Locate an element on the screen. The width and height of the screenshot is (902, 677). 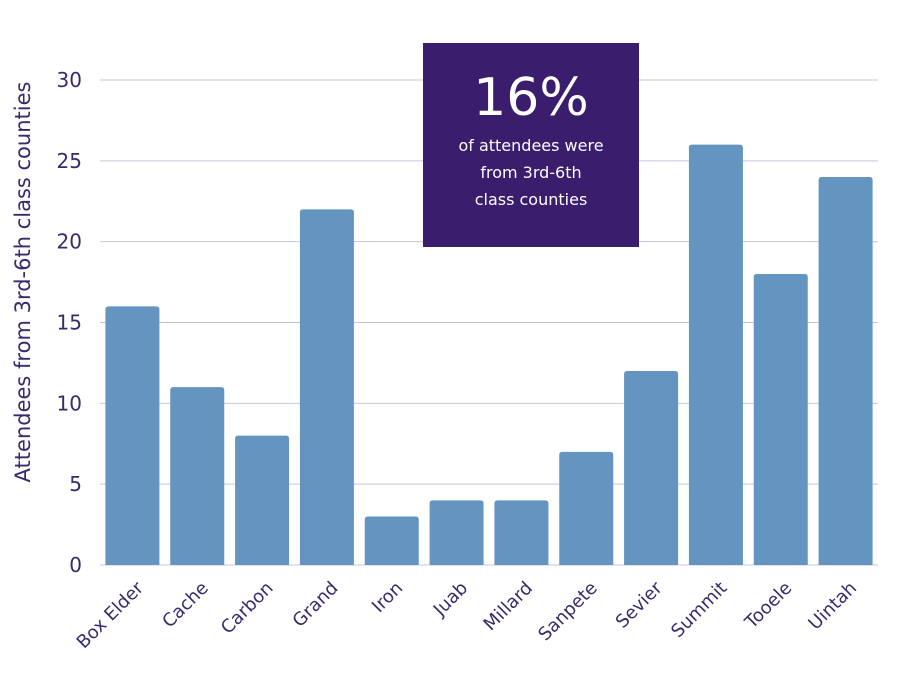
x-tick-label: Sevier is located at coordinates (639, 604).